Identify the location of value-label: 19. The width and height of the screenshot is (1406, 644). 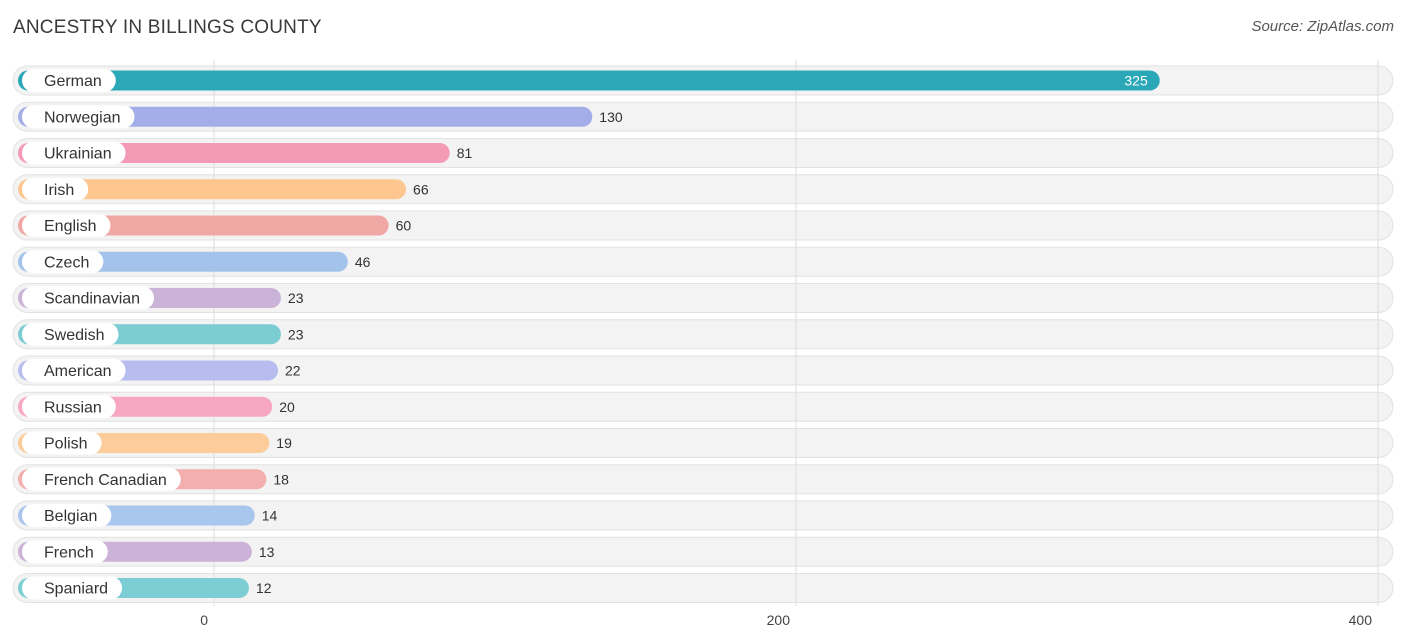
(284, 443).